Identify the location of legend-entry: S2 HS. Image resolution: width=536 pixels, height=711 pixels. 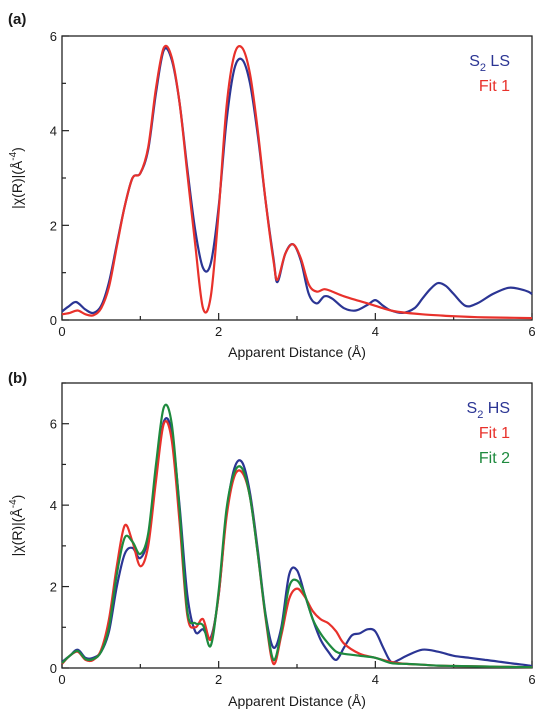
(488, 410).